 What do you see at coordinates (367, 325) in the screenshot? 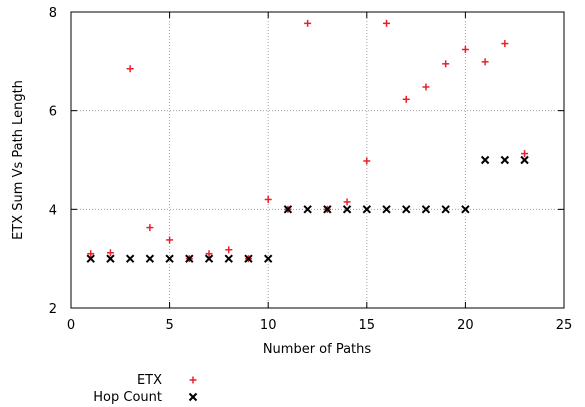
I see `x-tick-label: 15` at bounding box center [367, 325].